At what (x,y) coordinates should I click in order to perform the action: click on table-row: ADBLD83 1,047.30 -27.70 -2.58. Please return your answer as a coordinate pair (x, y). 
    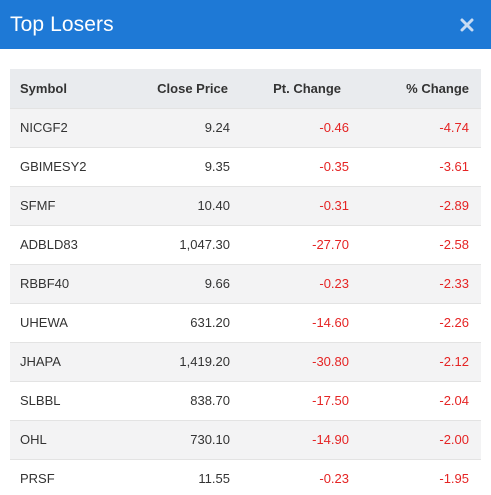
    Looking at the image, I should click on (245, 244).